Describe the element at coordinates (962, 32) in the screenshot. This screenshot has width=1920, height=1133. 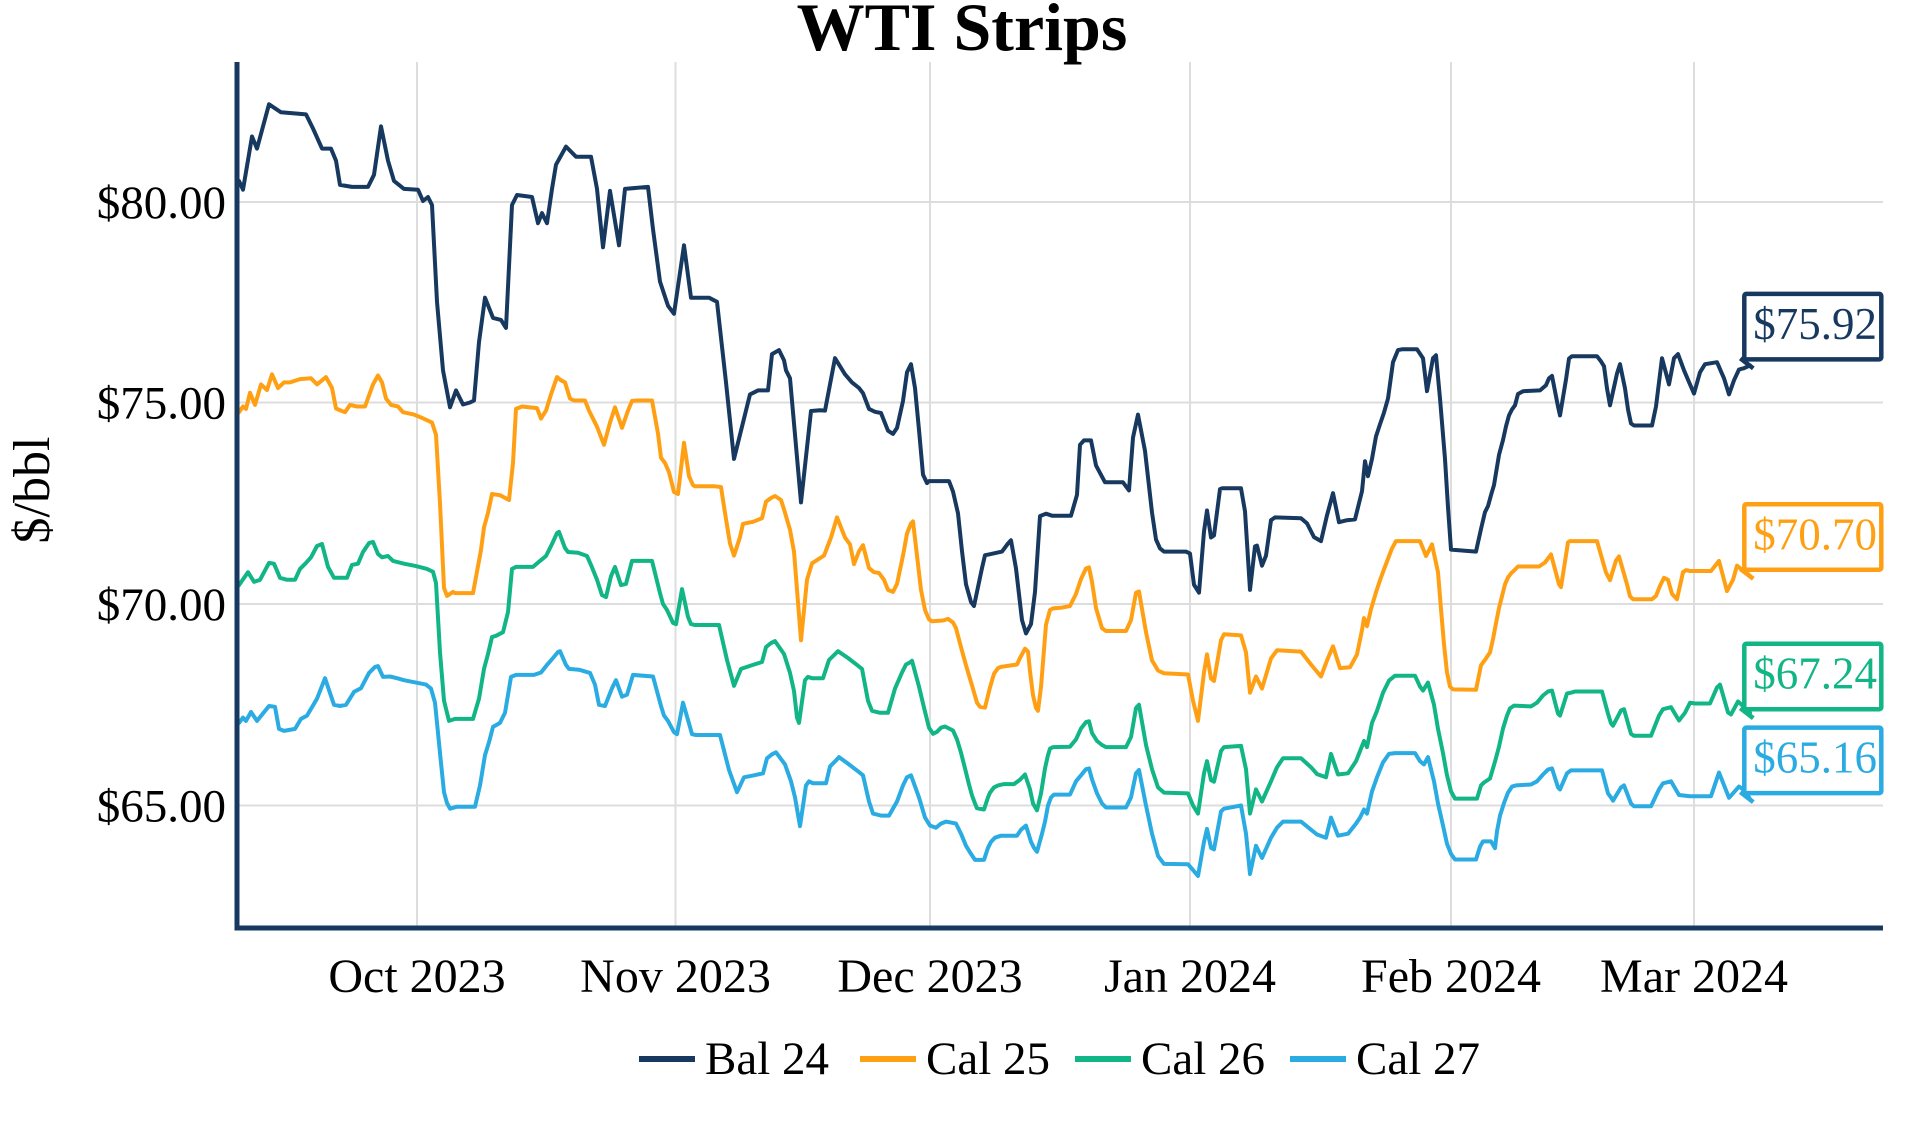
I see `svg-text: WTI Strips` at that location.